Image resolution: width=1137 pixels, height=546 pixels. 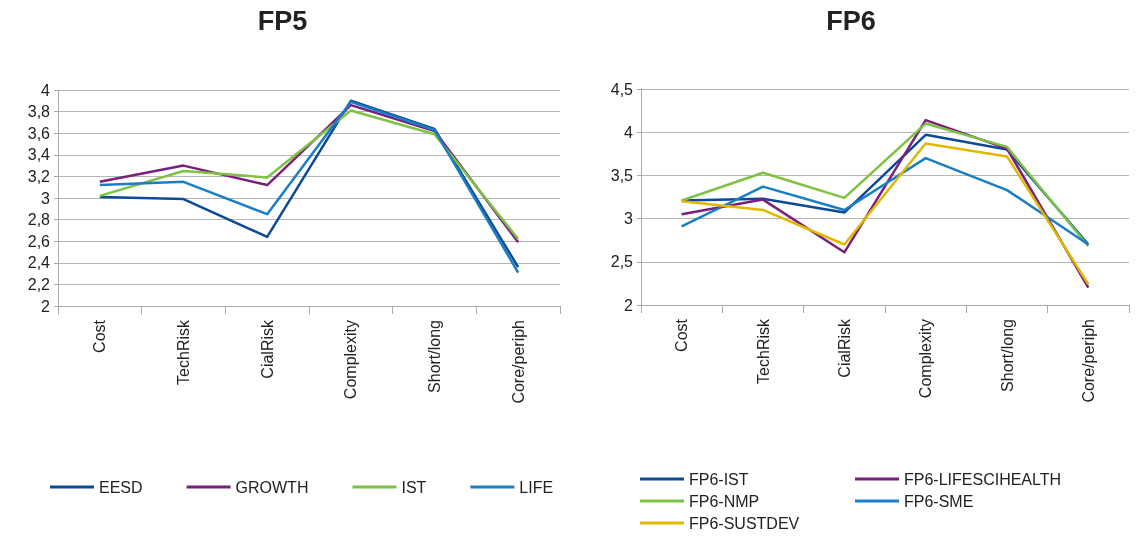 What do you see at coordinates (272, 487) in the screenshot?
I see `legend-label: GROWTH` at bounding box center [272, 487].